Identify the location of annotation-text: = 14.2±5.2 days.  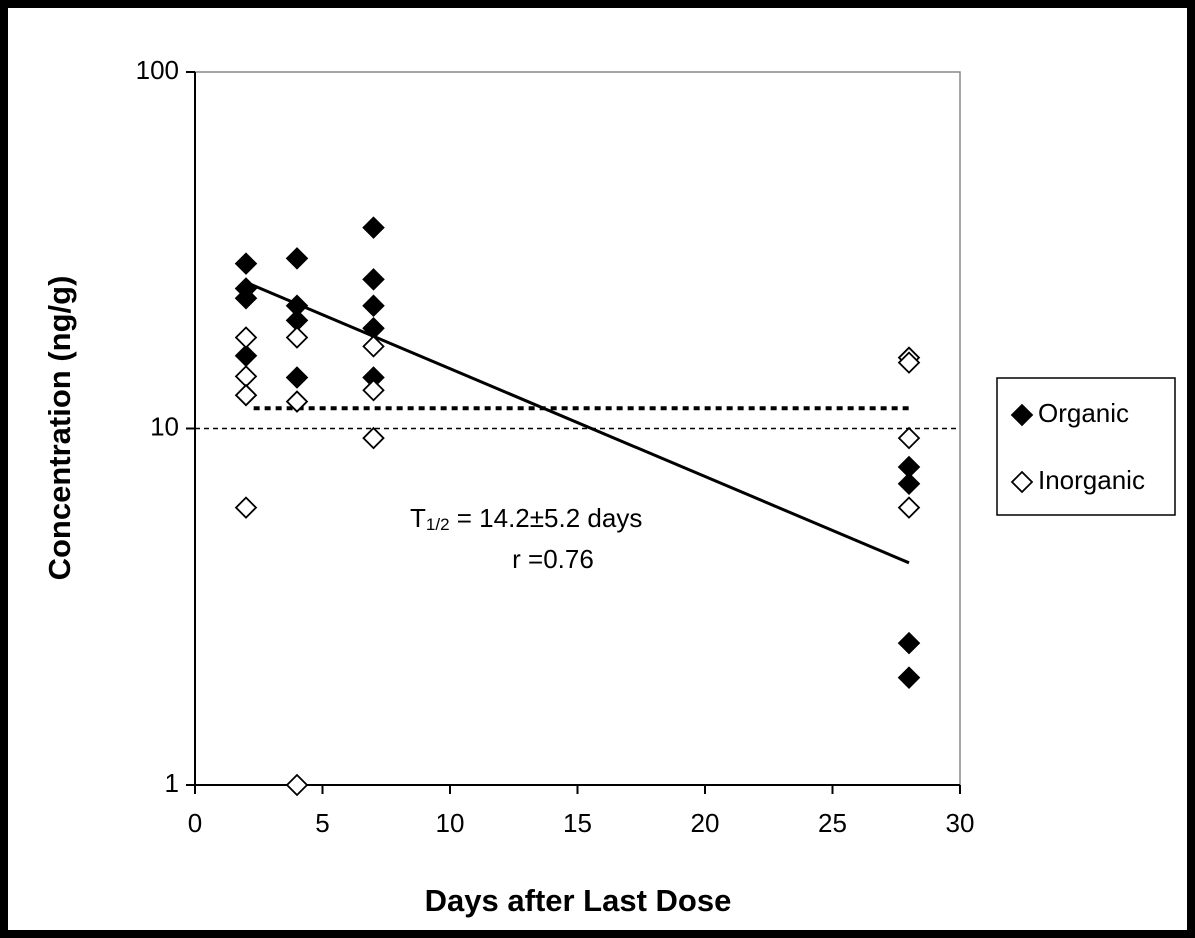
(546, 518).